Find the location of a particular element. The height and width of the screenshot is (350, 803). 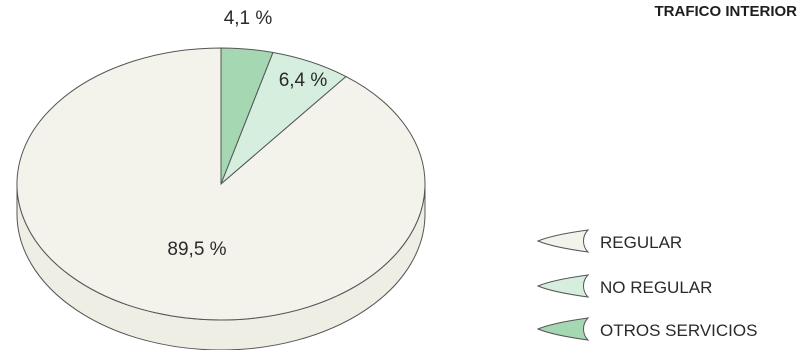

legend-label-otros-servicios: OTROS SERVICIOS is located at coordinates (678, 330).